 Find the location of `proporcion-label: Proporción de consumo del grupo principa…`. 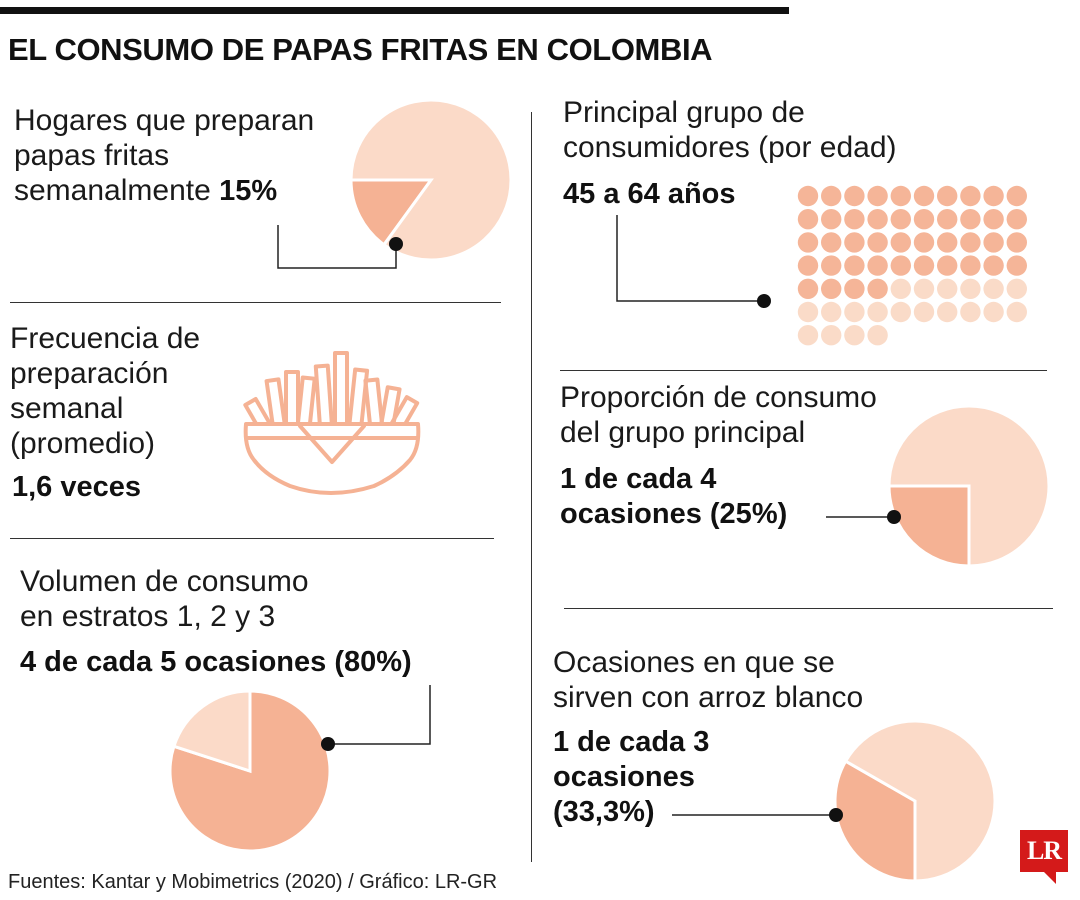

proporcion-label: Proporción de consumo del grupo principa… is located at coordinates (718, 415).